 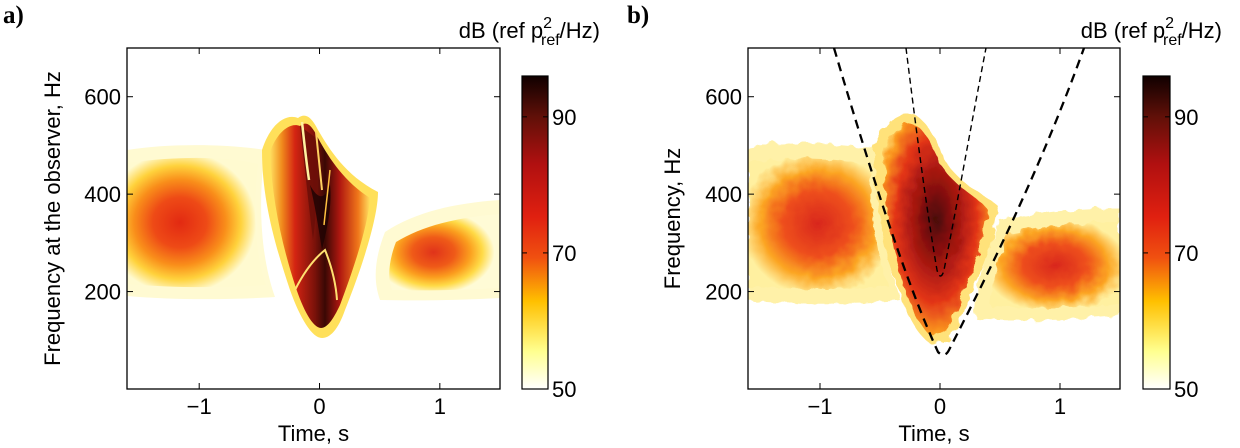 I want to click on panel-a-ytick-label: 600, so click(x=102, y=97).